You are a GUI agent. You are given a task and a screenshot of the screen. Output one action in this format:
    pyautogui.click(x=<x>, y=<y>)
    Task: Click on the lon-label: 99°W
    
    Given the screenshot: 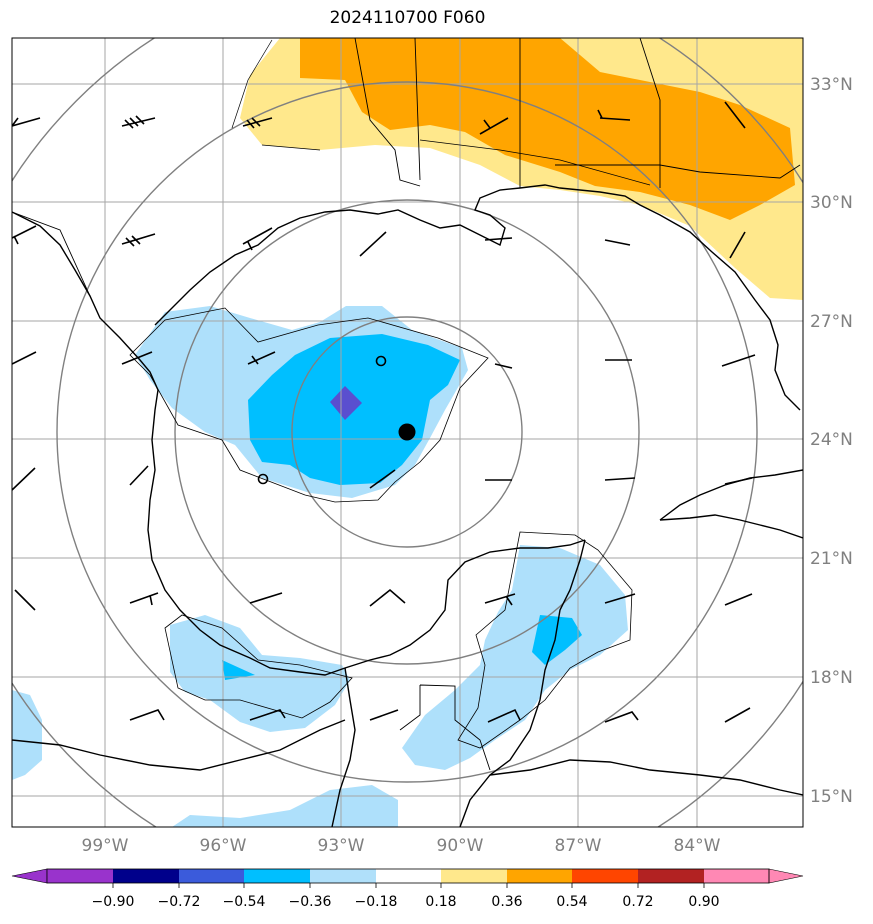 What is the action you would take?
    pyautogui.click(x=105, y=846)
    